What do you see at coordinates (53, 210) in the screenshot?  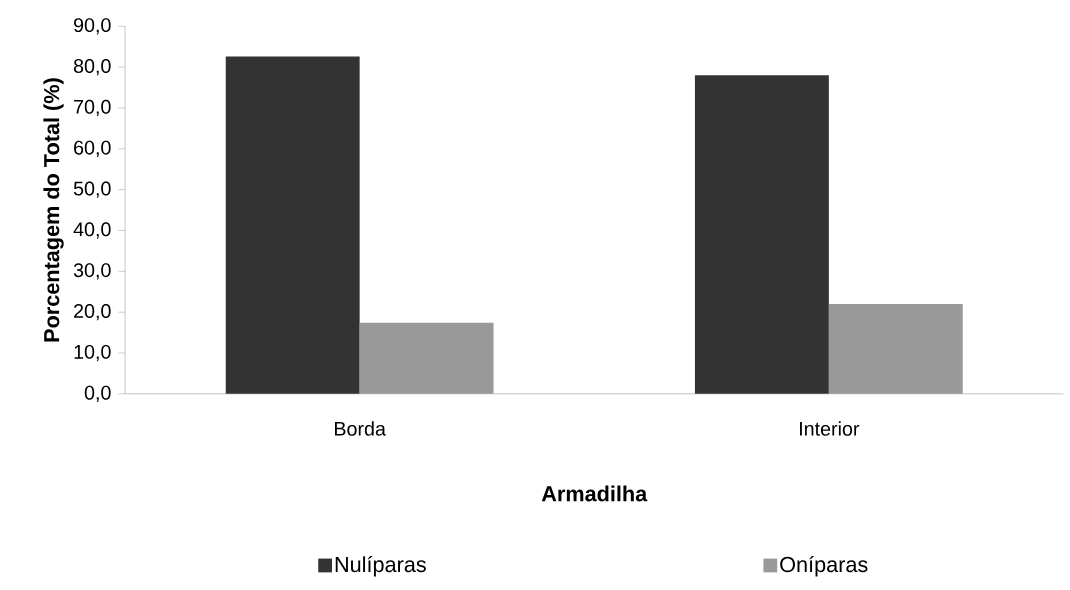 I see `y-axis-title: Porcentagem do Total (%)` at bounding box center [53, 210].